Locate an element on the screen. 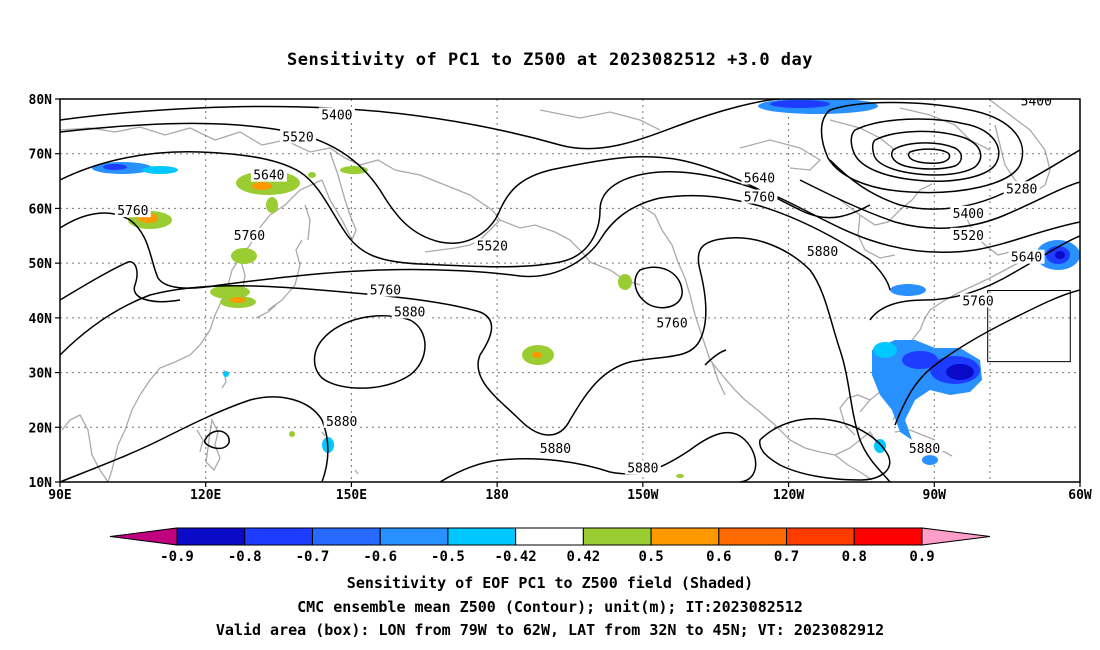  colorbar-left-arrow is located at coordinates (143, 536).